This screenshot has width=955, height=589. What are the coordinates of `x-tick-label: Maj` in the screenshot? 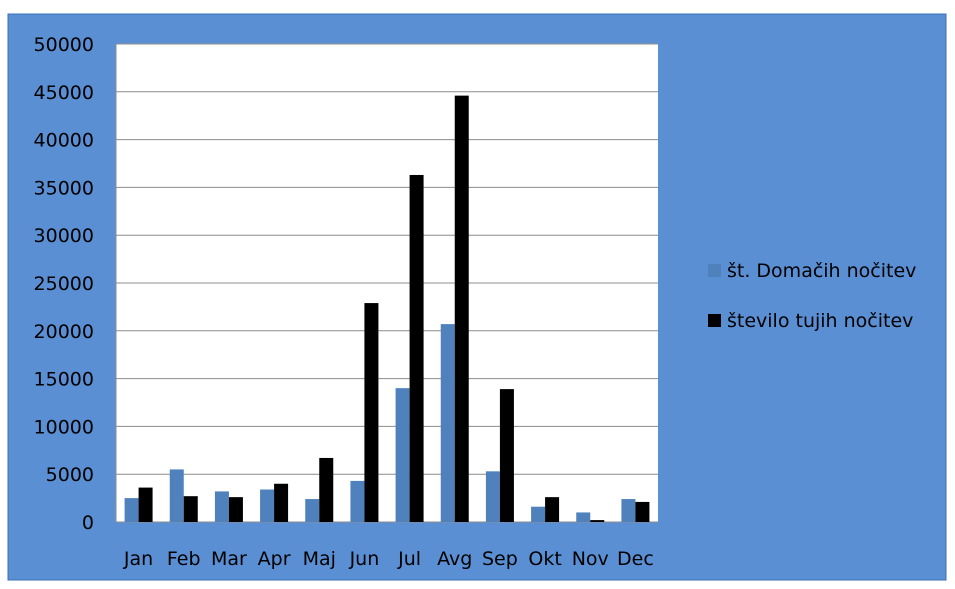 It's located at (319, 559).